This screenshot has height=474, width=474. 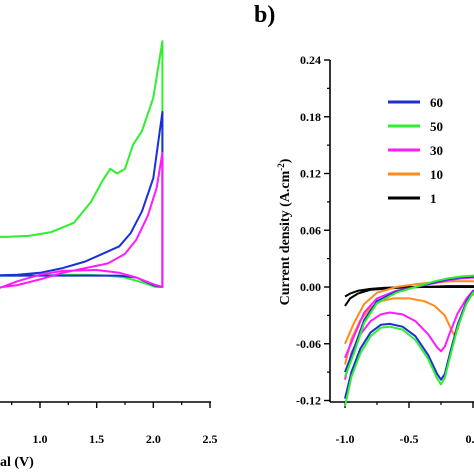 What do you see at coordinates (436, 150) in the screenshot?
I see `legend-label-30: 30` at bounding box center [436, 150].